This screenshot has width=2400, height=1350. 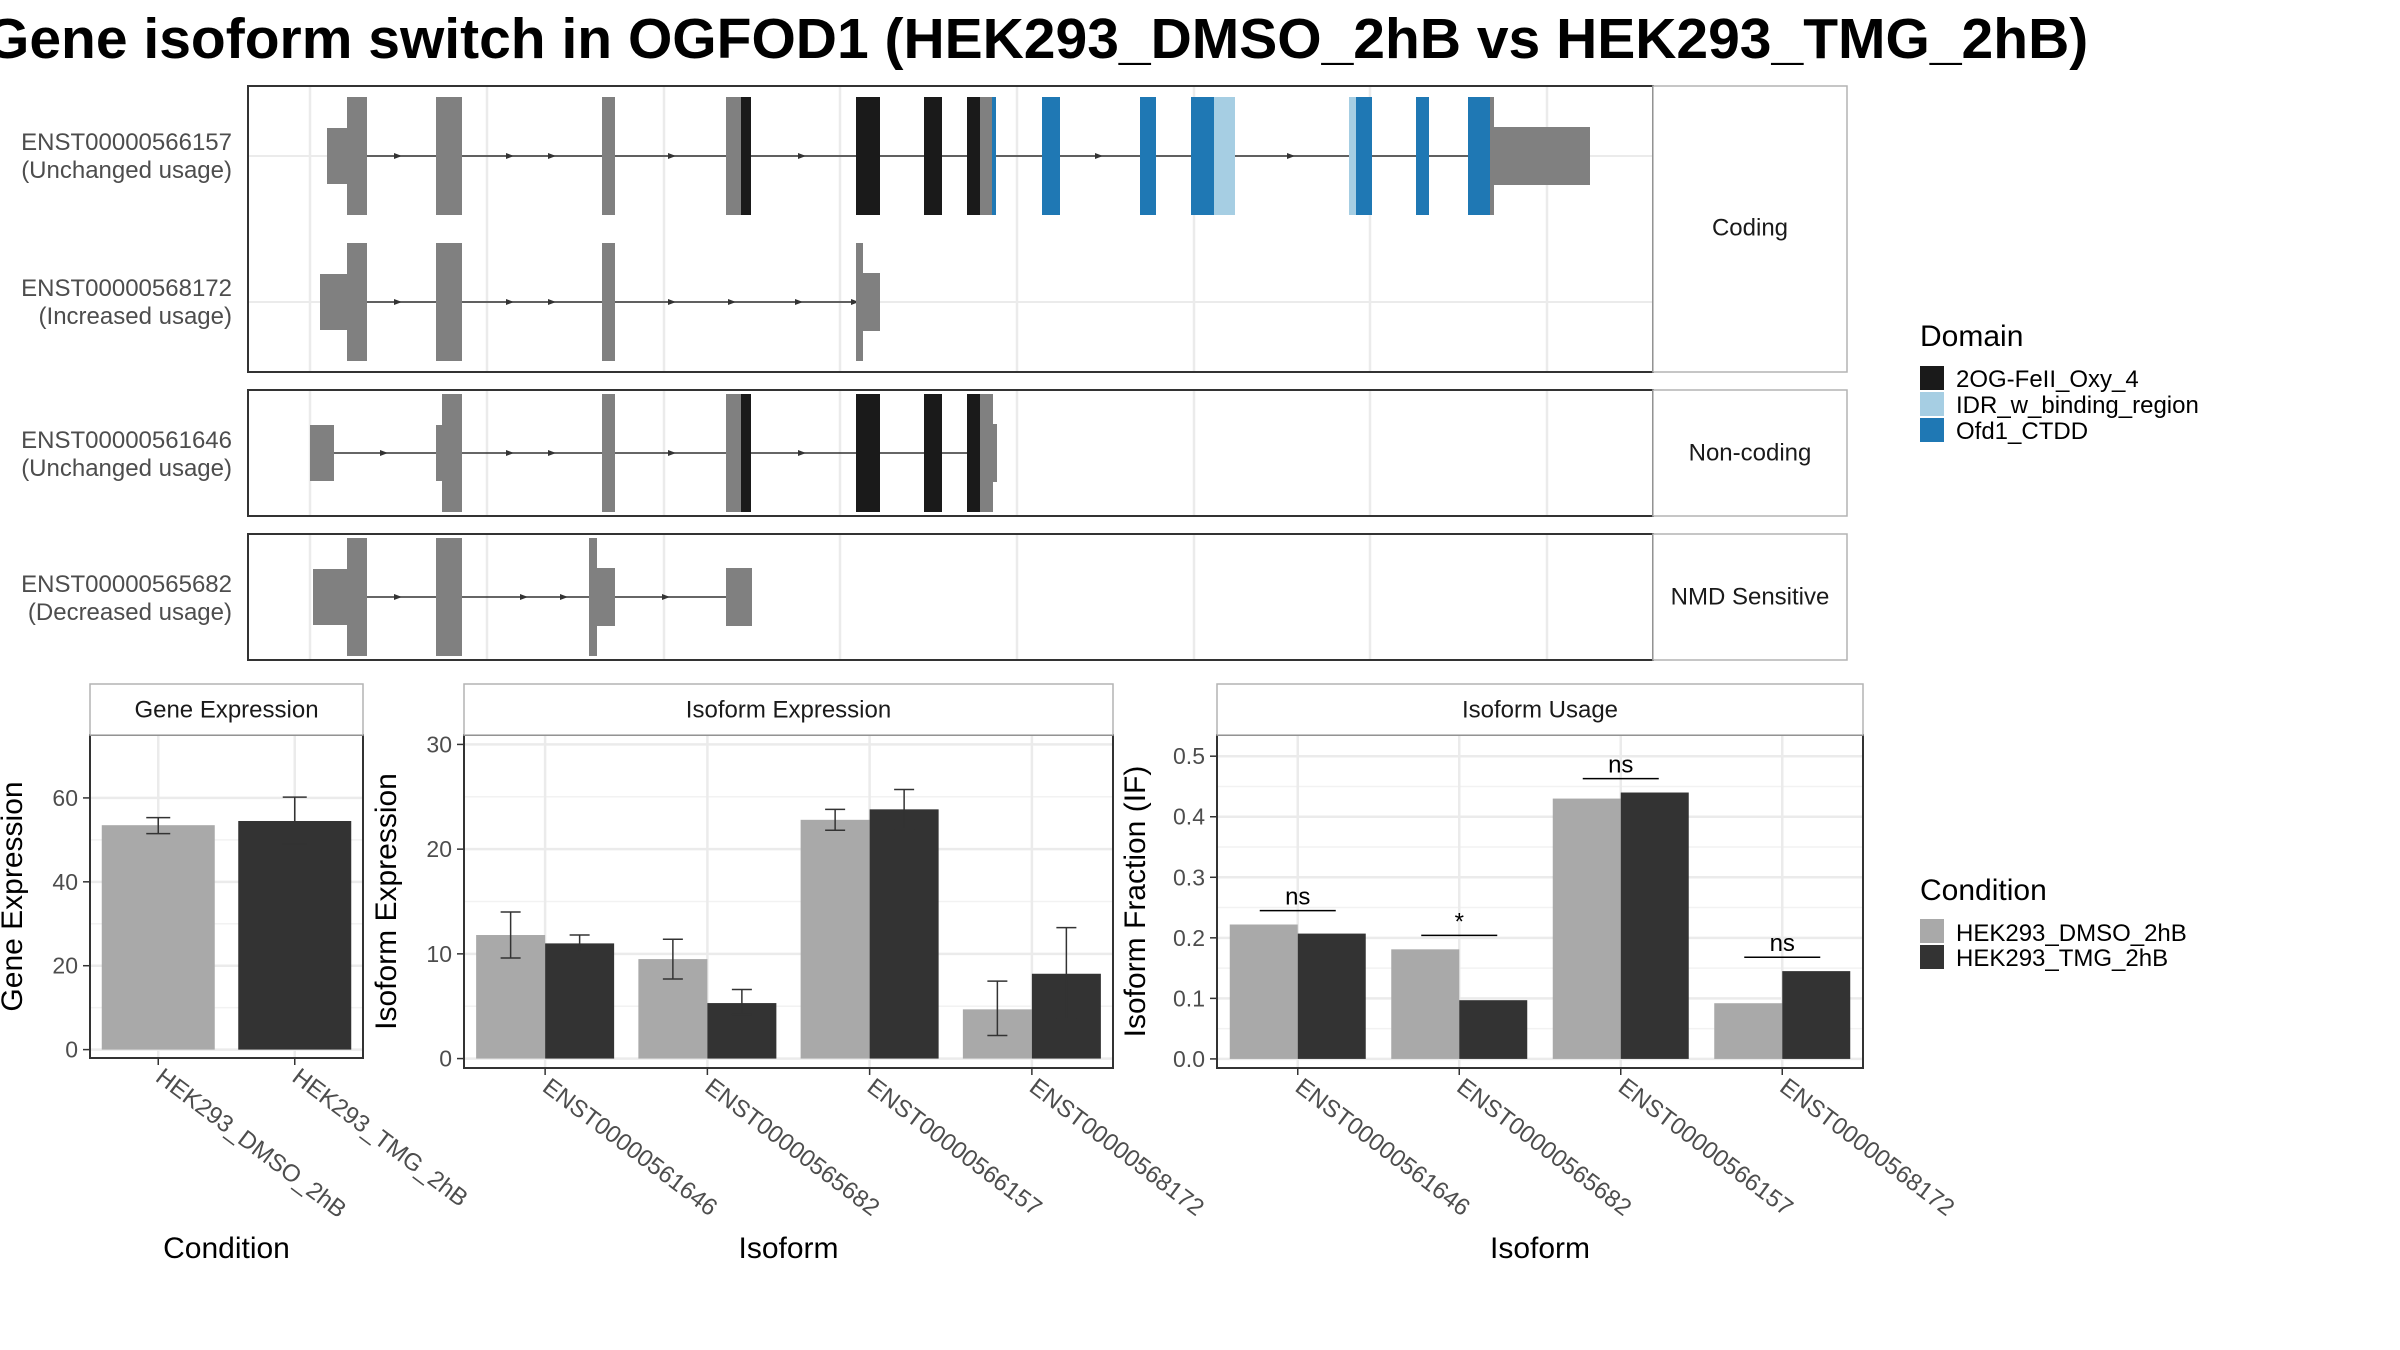 What do you see at coordinates (1932, 931) in the screenshot?
I see `condition-legend-key-dmso` at bounding box center [1932, 931].